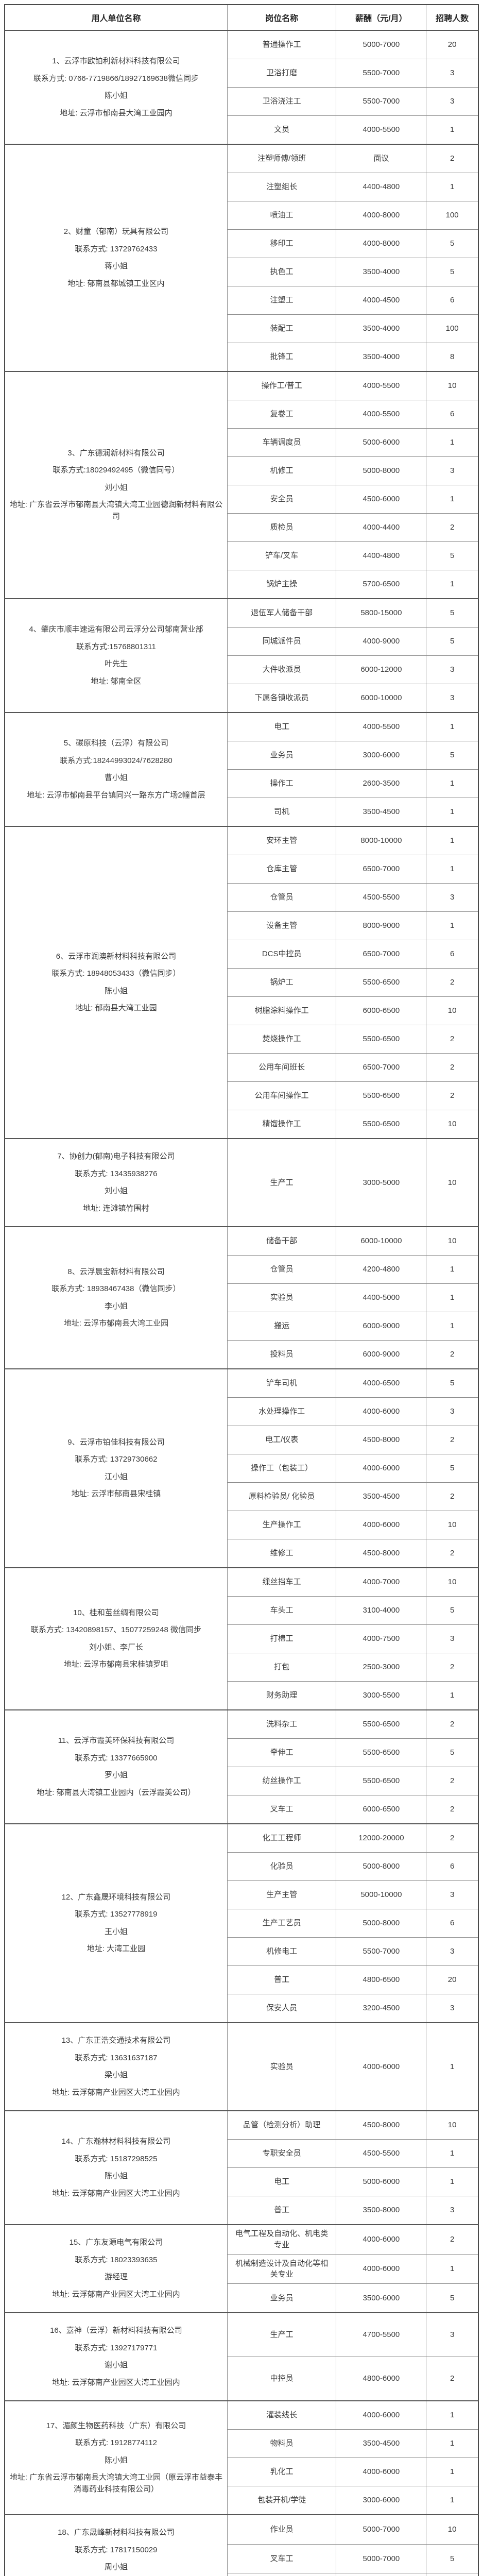 Image resolution: width=483 pixels, height=2576 pixels. I want to click on position-salary: 6000-12000, so click(382, 669).